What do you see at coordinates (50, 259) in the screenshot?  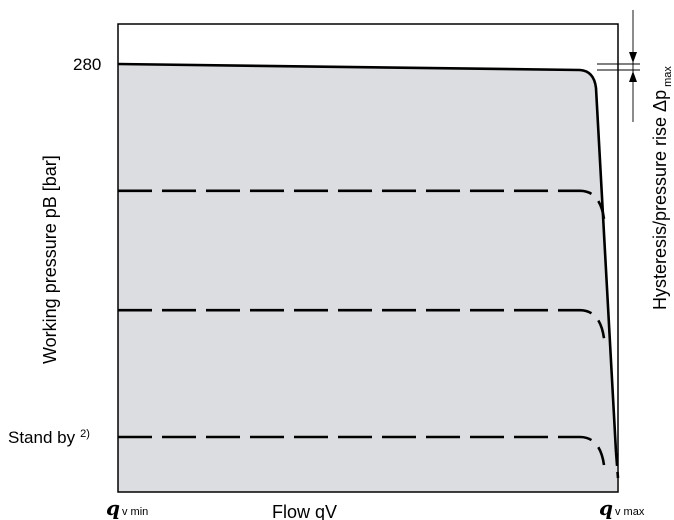 I see `y-axis-title: Working pressure pB [bar]` at bounding box center [50, 259].